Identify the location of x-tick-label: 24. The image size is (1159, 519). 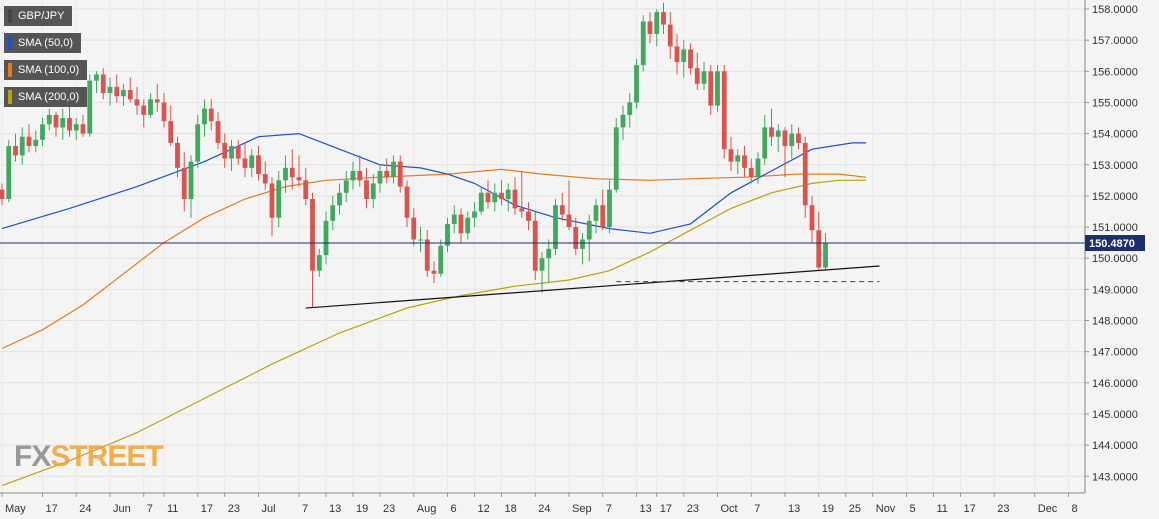
(544, 509).